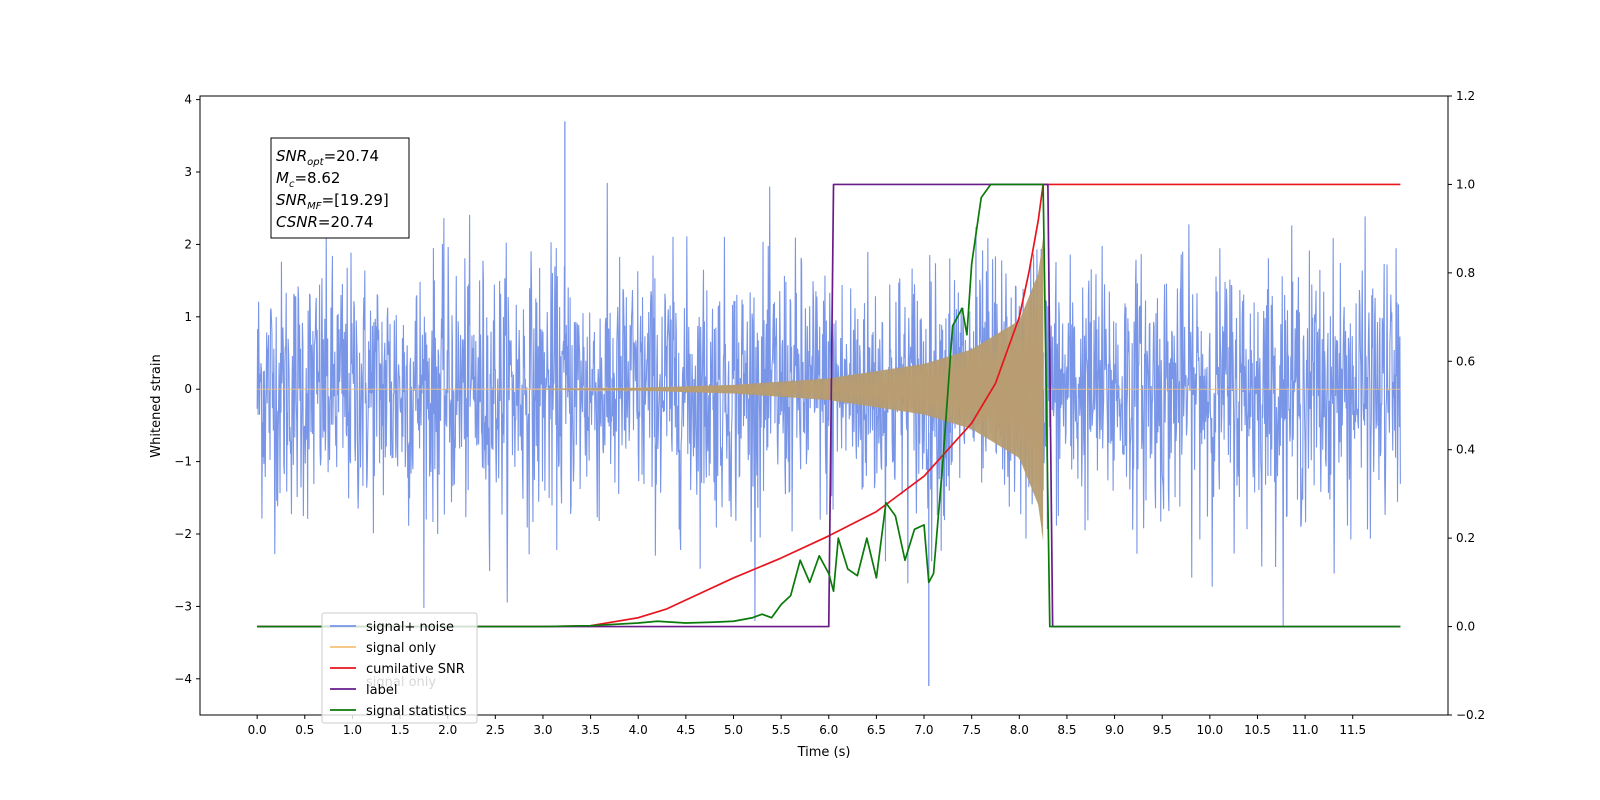 This screenshot has width=1600, height=800. Describe the element at coordinates (183, 462) in the screenshot. I see `y-left-tick-label: −1` at that location.